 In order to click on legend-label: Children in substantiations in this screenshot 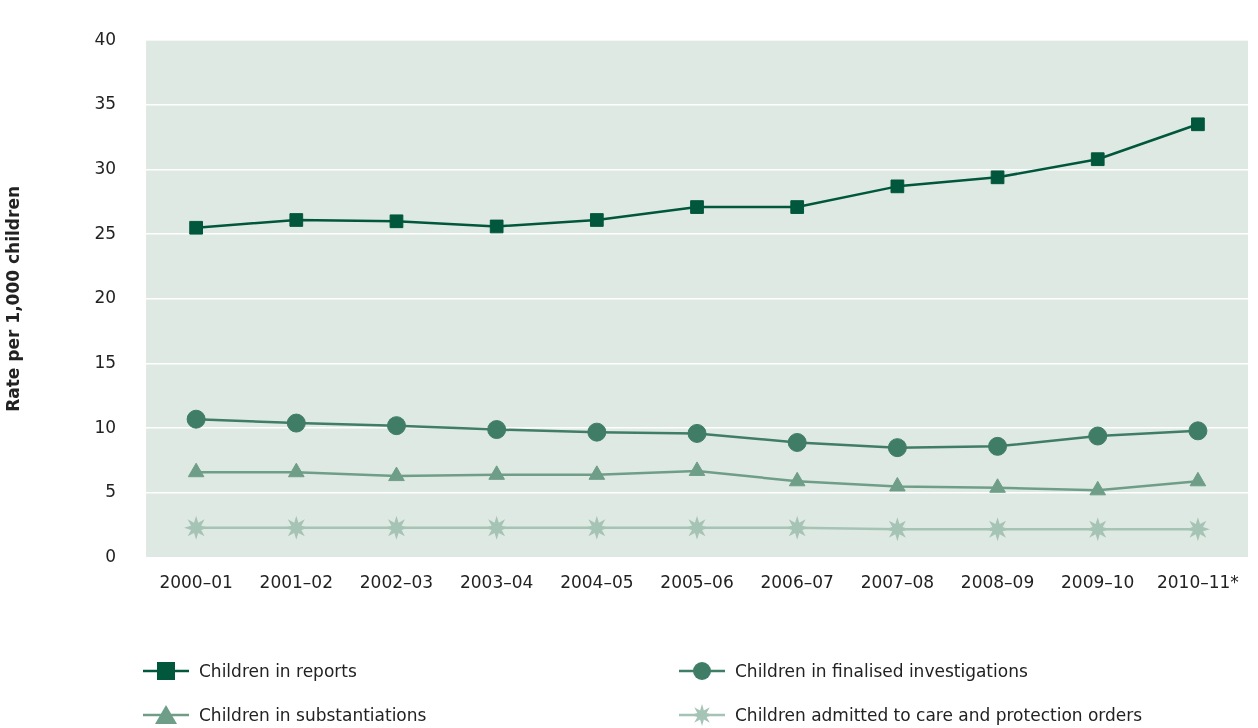, I will do `click(313, 715)`.